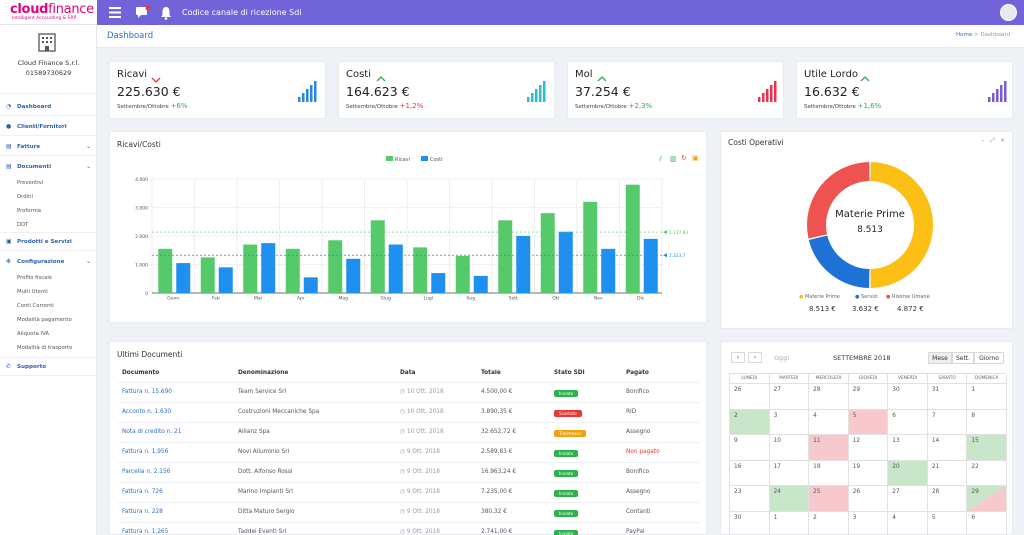  Describe the element at coordinates (23, 225) in the screenshot. I see `sidebar-sub-ddt: DDT` at that location.